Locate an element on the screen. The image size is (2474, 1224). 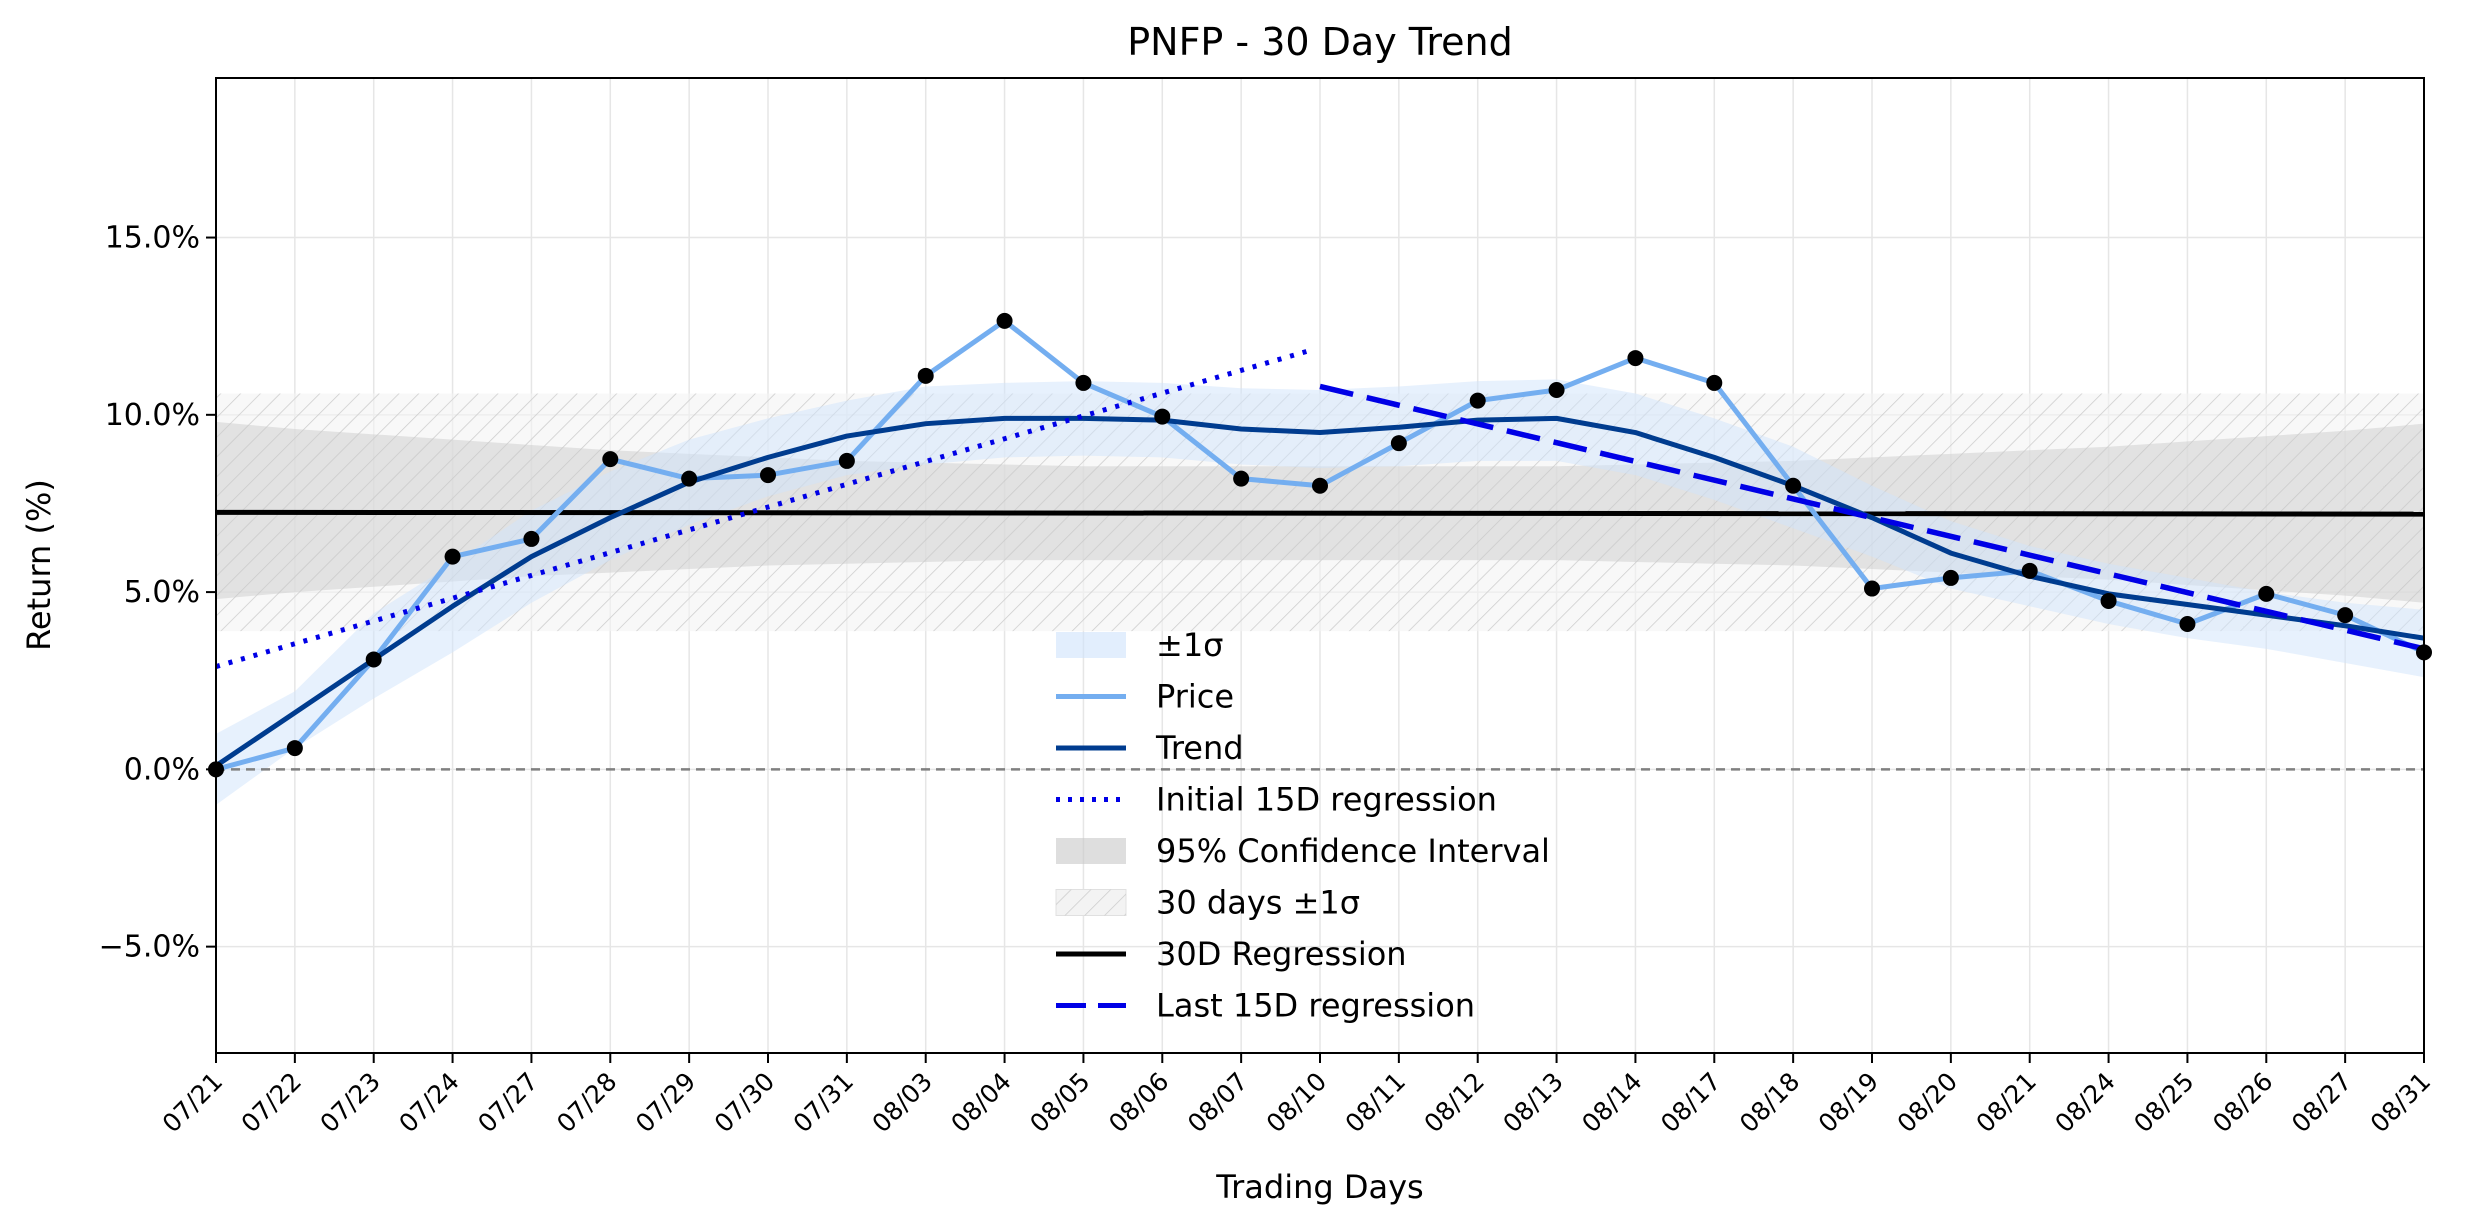
legend-label: ±1σ is located at coordinates (1189, 645).